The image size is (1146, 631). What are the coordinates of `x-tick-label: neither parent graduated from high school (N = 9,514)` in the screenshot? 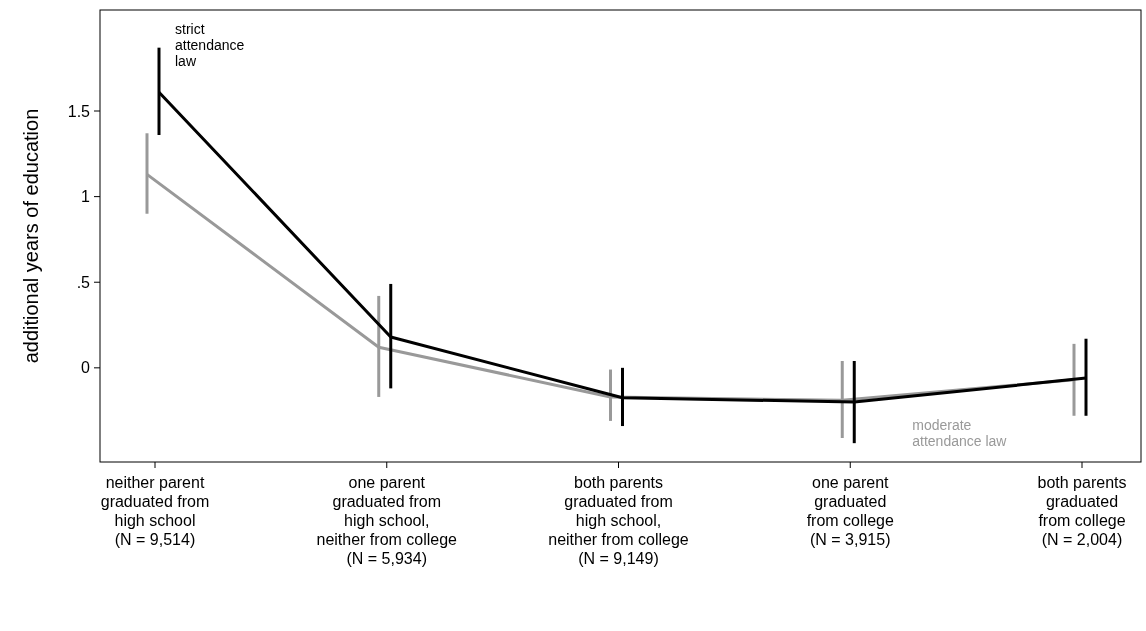 It's located at (155, 511).